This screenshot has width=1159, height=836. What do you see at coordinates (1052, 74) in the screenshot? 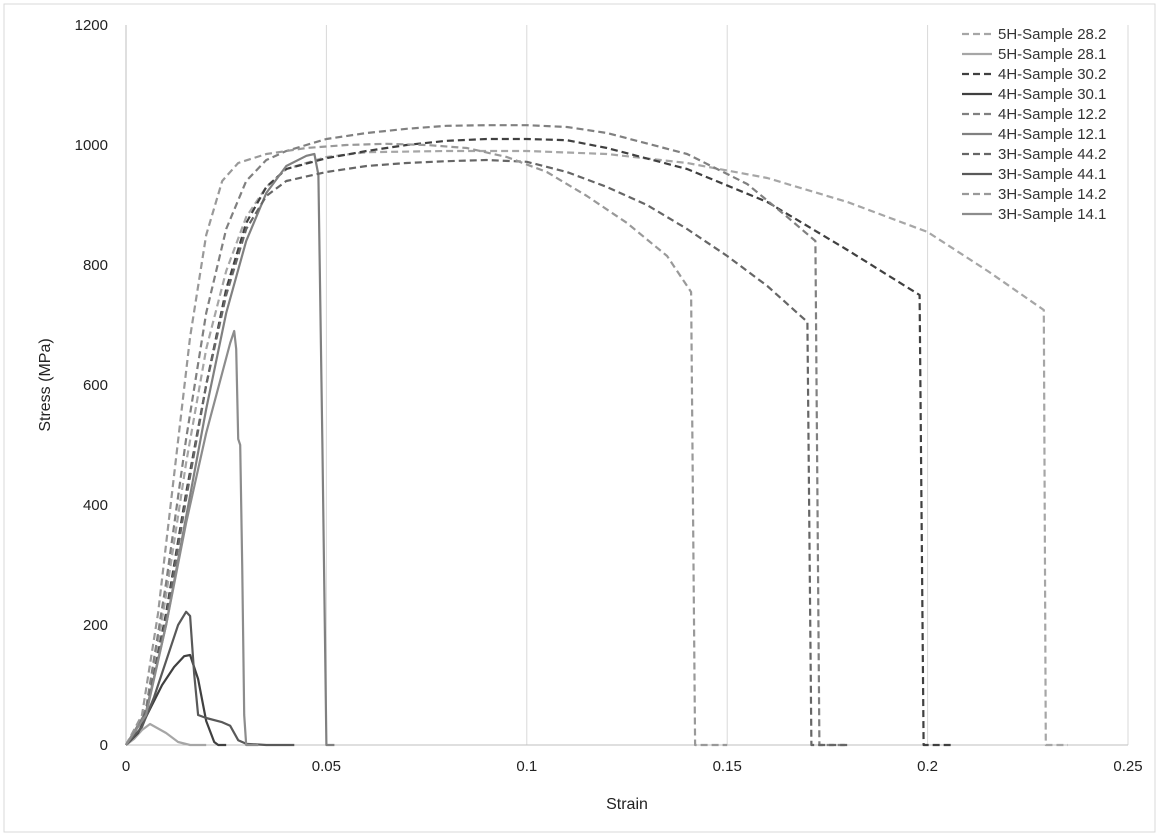
I see `legend-label-3: 4H-Sample 30.2` at bounding box center [1052, 74].